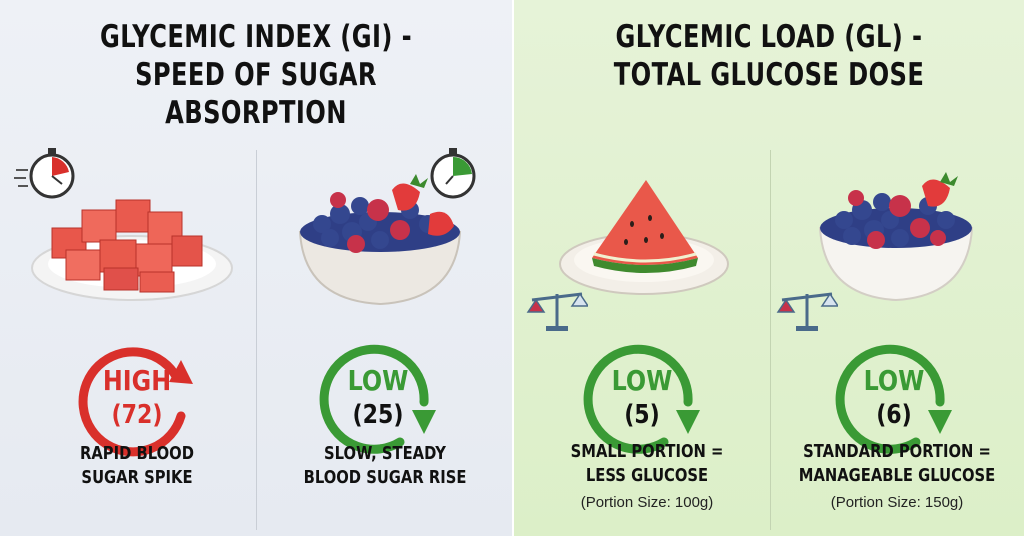 This screenshot has height=536, width=1024. What do you see at coordinates (256, 37) in the screenshot?
I see `gi-title-line1: GLYCEMIC INDEX (GI) -` at bounding box center [256, 37].